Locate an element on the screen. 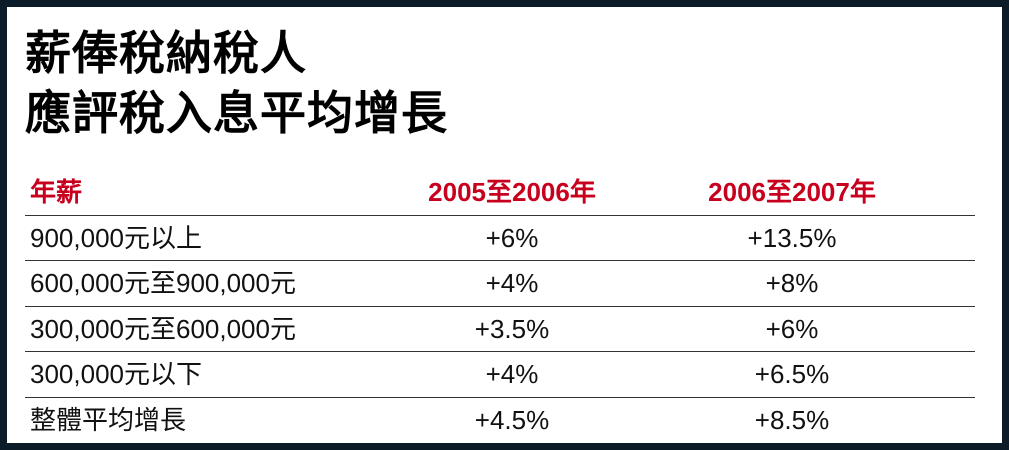 The image size is (1009, 450). table-cell: +8.5% is located at coordinates (792, 419).